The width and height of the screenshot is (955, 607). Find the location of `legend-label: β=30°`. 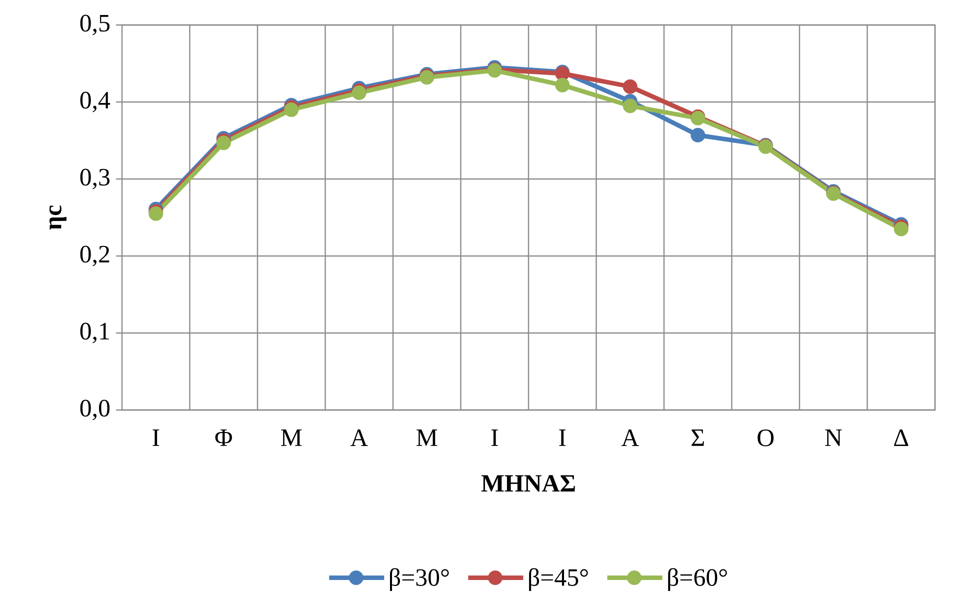

legend-label: β=30° is located at coordinates (419, 580).